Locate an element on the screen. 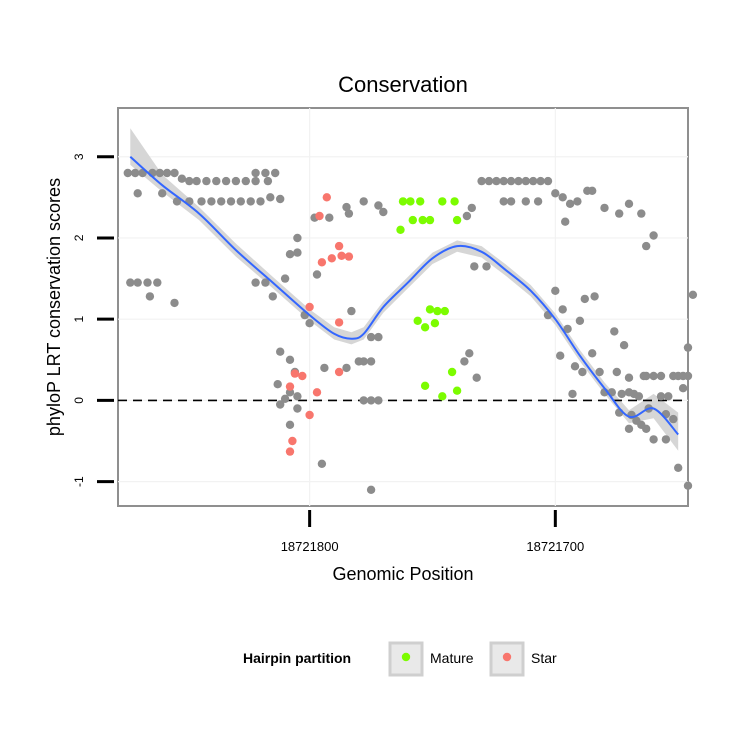 This screenshot has height=750, width=750. legend-title: Hairpin partition is located at coordinates (297, 658).